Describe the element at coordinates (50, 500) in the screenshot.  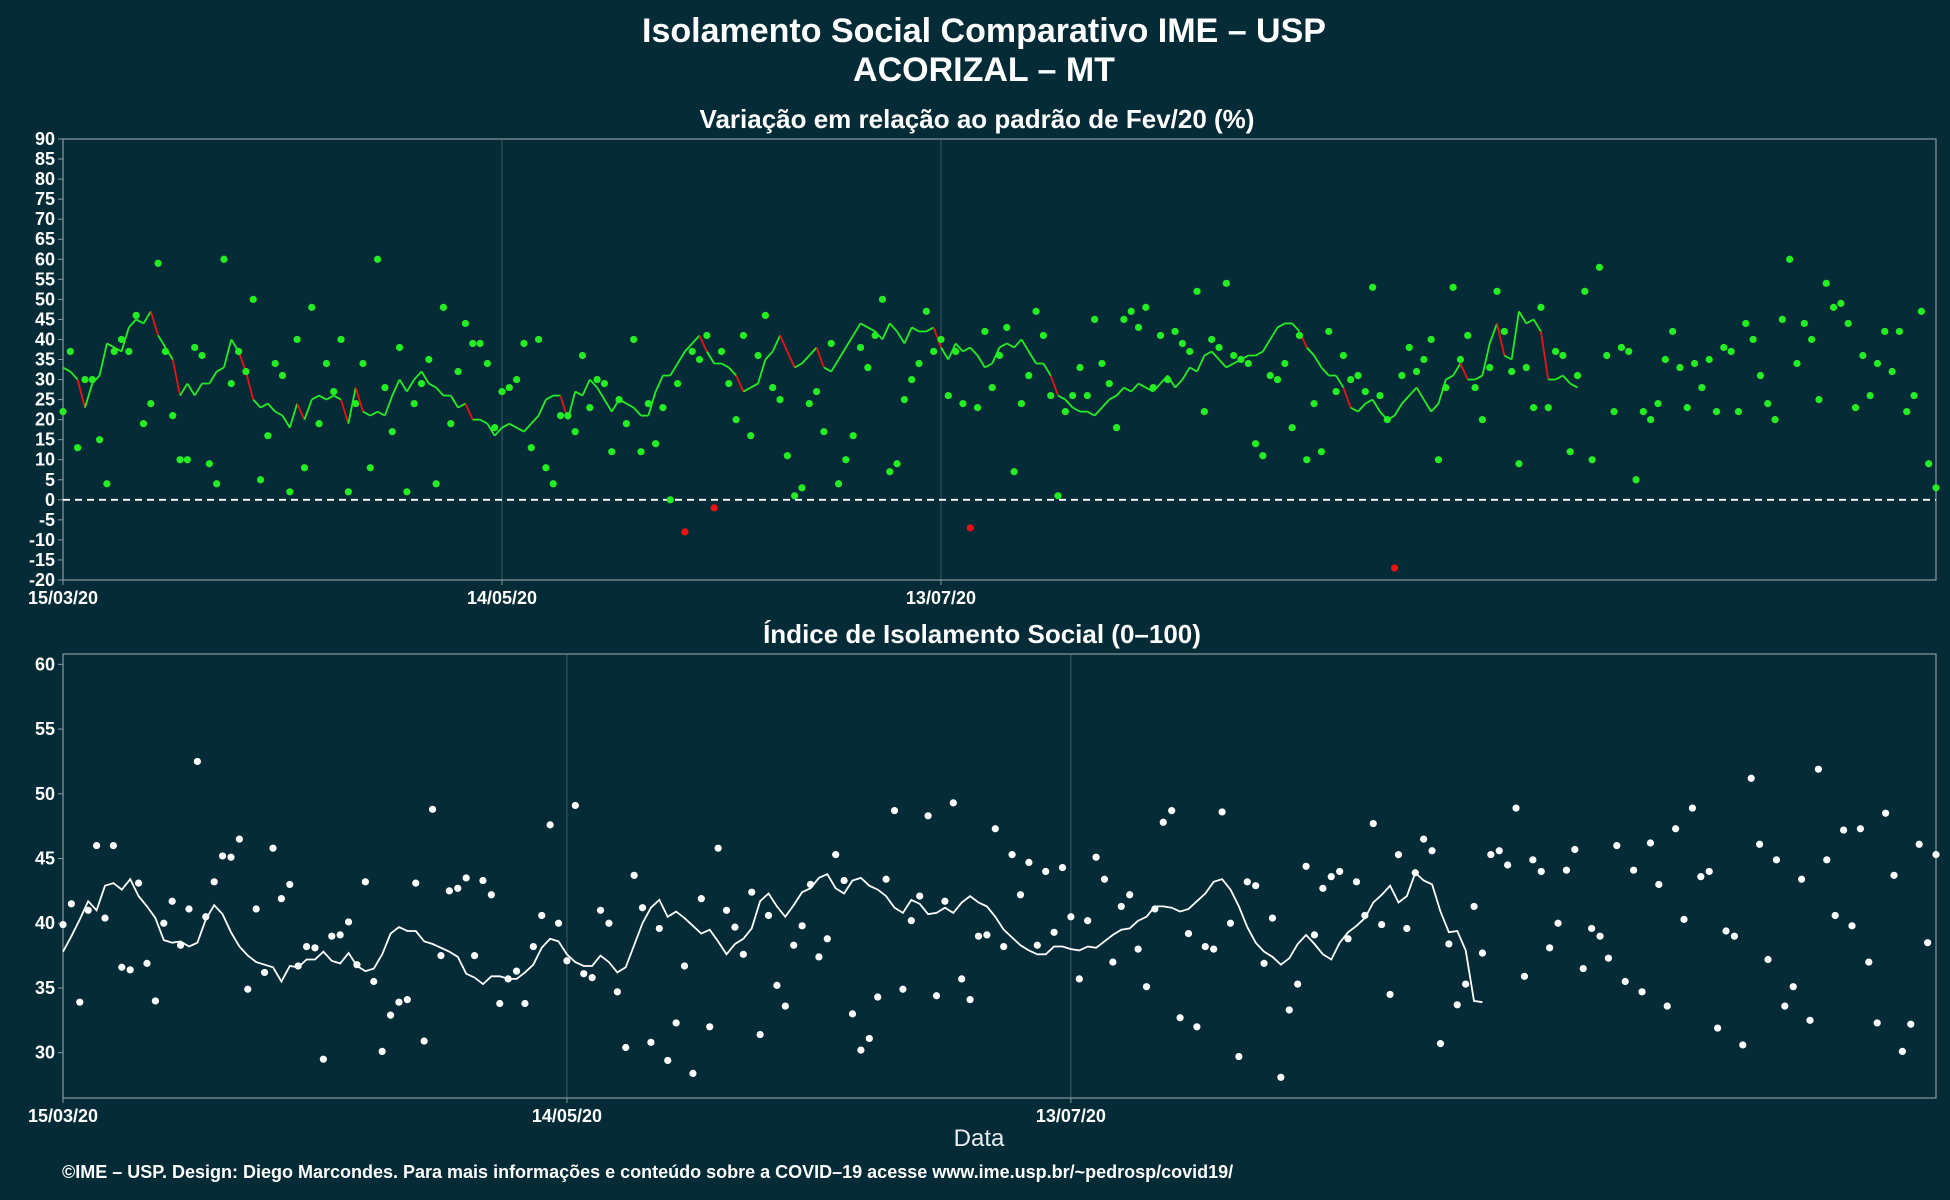
I see `y-tick-label: 0` at that location.